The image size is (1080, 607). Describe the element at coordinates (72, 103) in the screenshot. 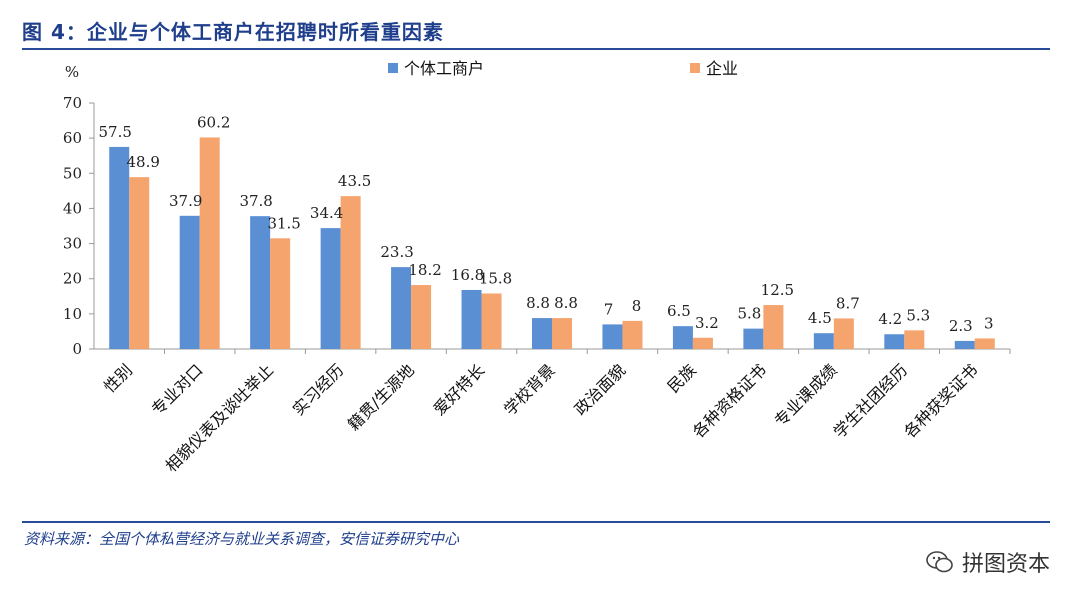

I see `y-tick-label: 70` at that location.